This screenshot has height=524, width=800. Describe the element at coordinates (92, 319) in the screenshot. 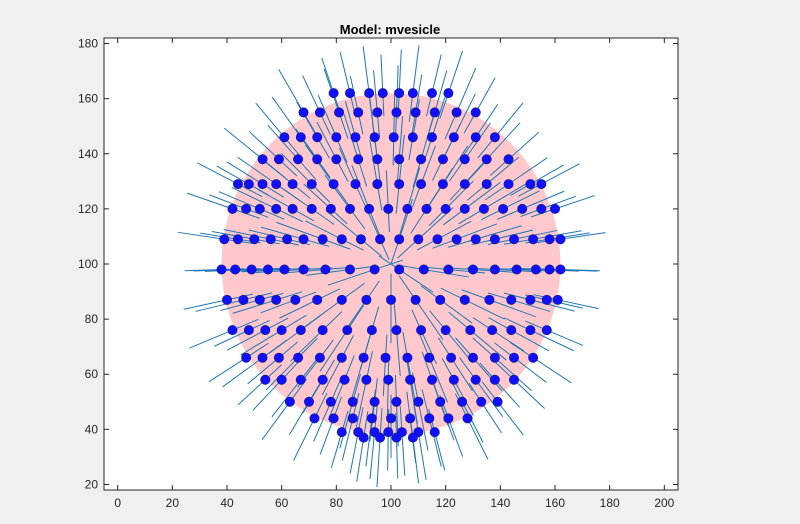

I see `y-tick-label: 80` at that location.